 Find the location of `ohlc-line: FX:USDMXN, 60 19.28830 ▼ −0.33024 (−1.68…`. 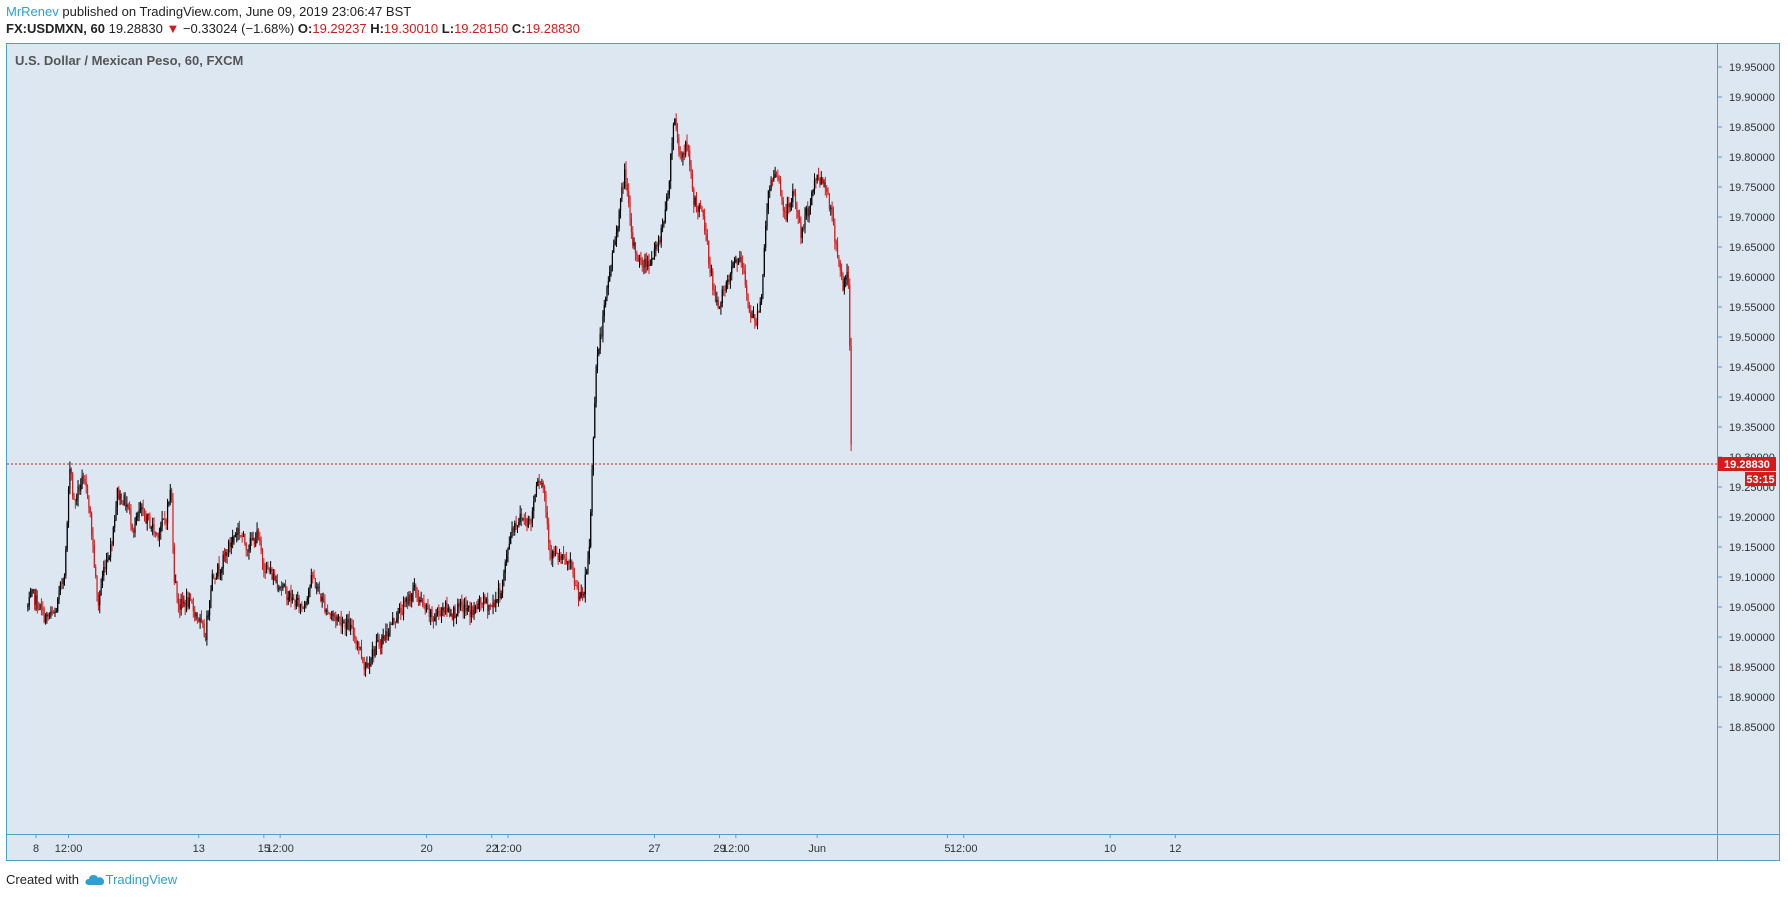

ohlc-line: FX:USDMXN, 60 19.28830 ▼ −0.33024 (−1.68… is located at coordinates (293, 28).